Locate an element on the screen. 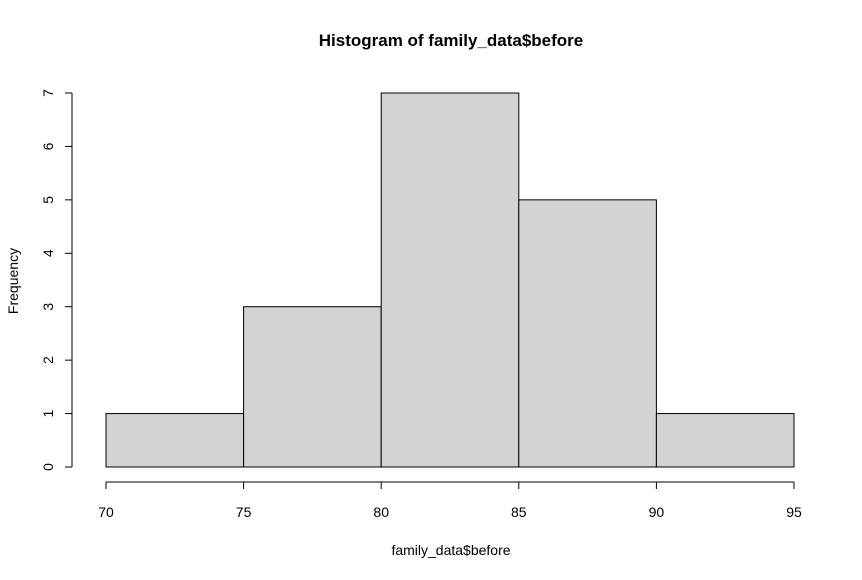 This screenshot has width=862, height=580. y-tick-label: 7 is located at coordinates (48, 93).